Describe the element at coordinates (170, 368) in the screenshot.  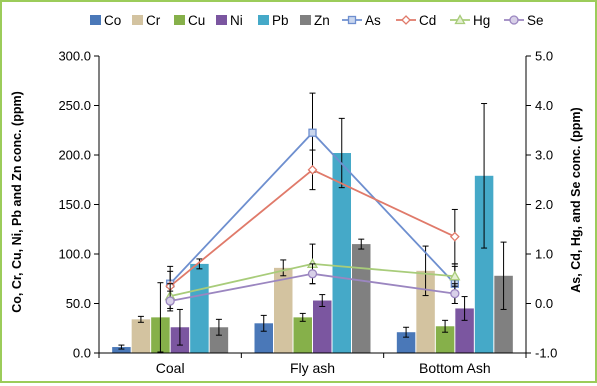
I see `x-tick-label: Coal` at that location.